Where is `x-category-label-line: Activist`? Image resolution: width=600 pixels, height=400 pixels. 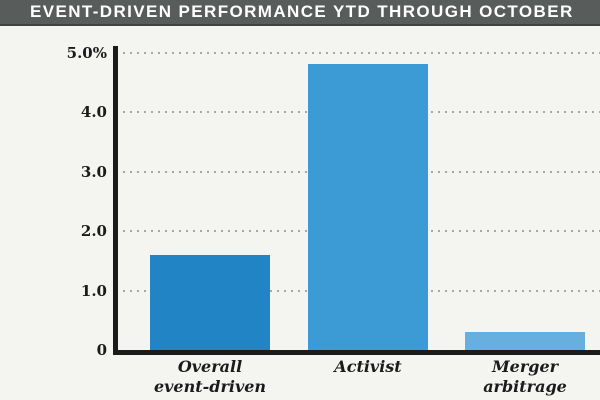 x-category-label-line: Activist is located at coordinates (368, 366).